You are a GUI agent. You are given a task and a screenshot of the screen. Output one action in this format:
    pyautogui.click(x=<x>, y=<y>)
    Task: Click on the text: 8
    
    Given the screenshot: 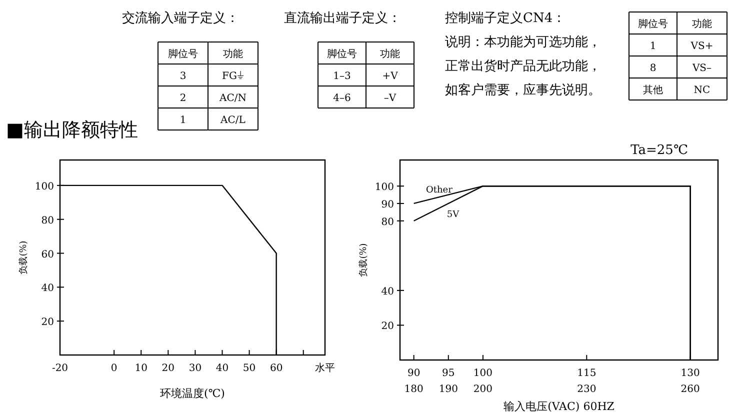 What is the action you would take?
    pyautogui.click(x=653, y=68)
    